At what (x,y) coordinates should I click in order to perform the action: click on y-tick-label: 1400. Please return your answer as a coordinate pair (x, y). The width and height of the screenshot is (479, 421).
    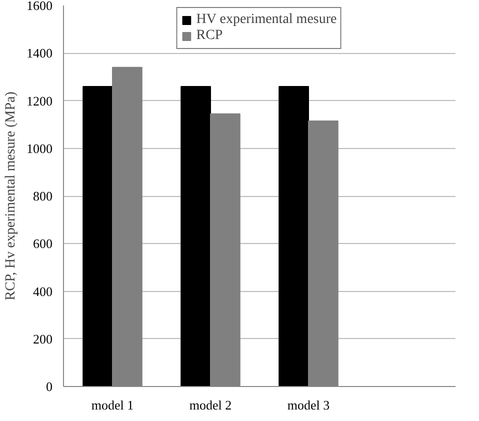
    Looking at the image, I should click on (39, 53).